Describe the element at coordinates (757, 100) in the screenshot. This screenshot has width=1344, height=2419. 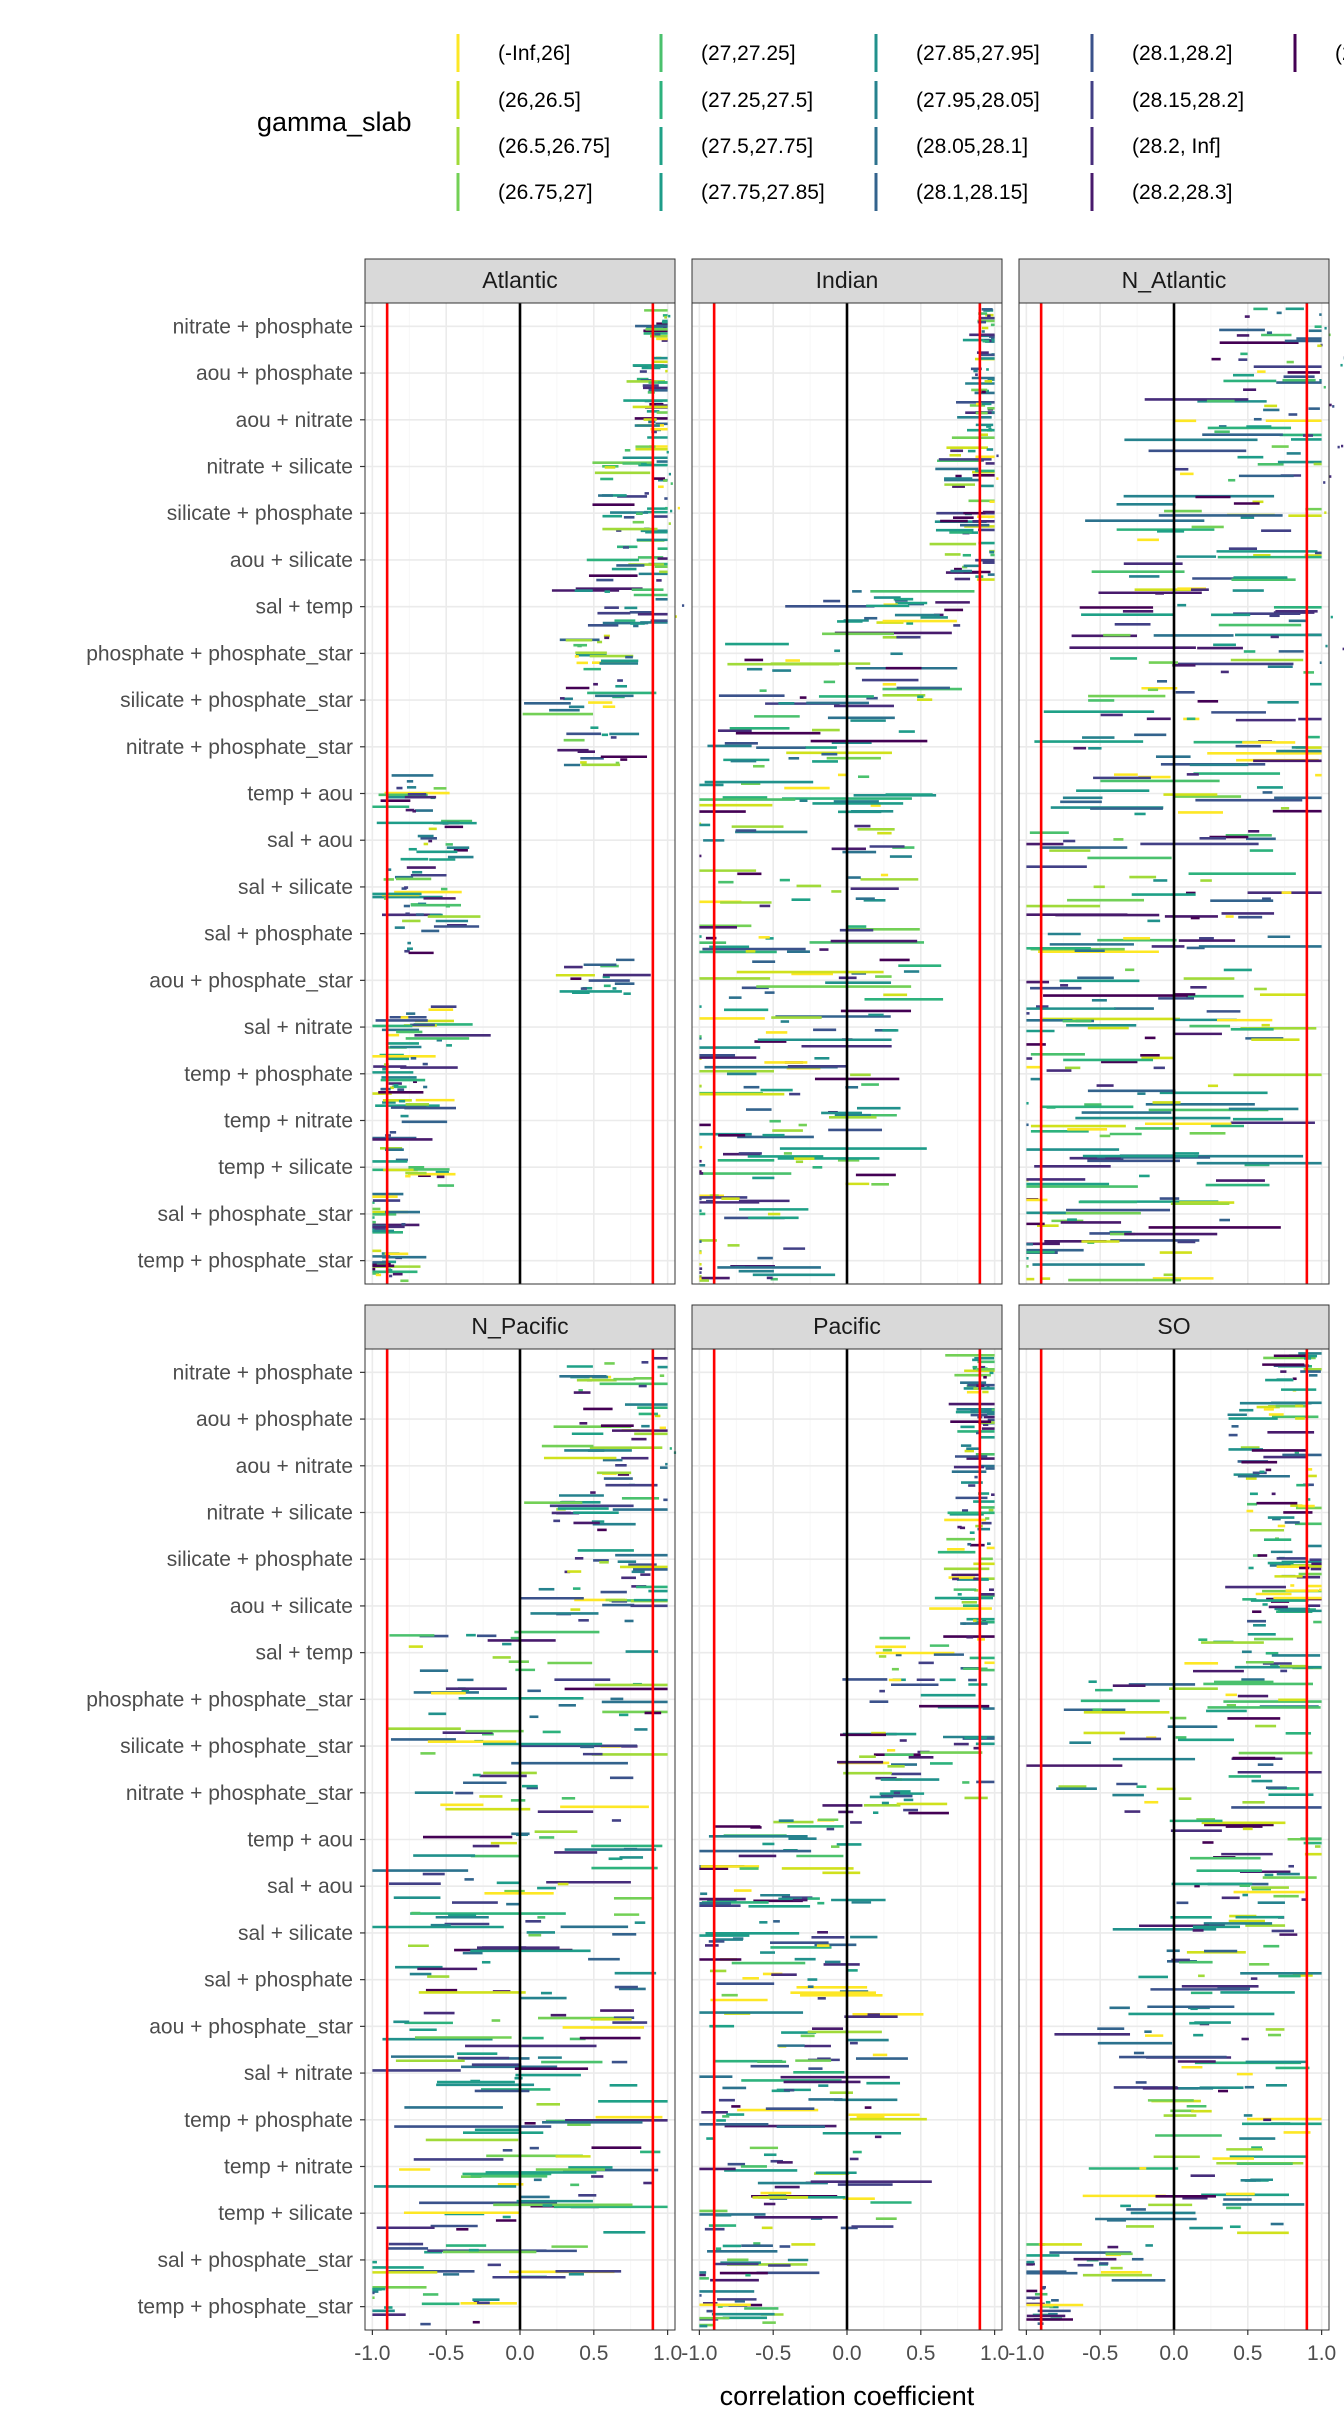
I see `legend-label: (27.25,27.5]` at that location.